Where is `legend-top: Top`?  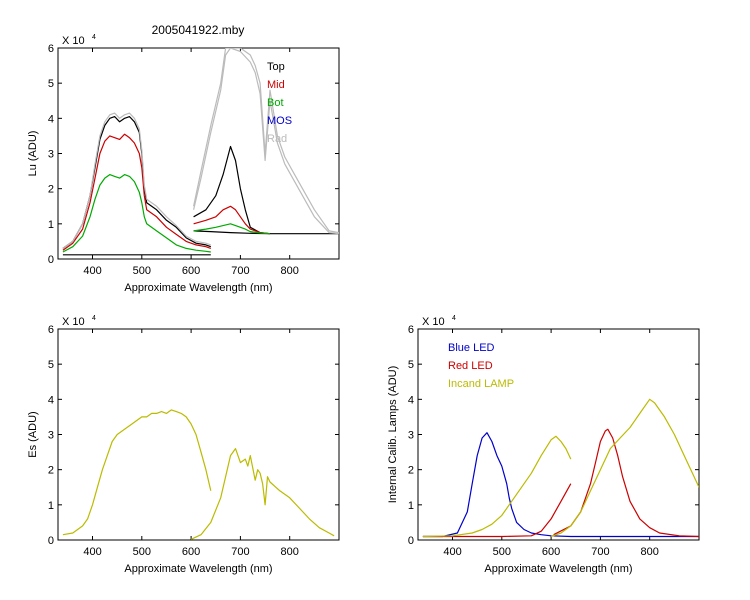
legend-top: Top is located at coordinates (276, 67).